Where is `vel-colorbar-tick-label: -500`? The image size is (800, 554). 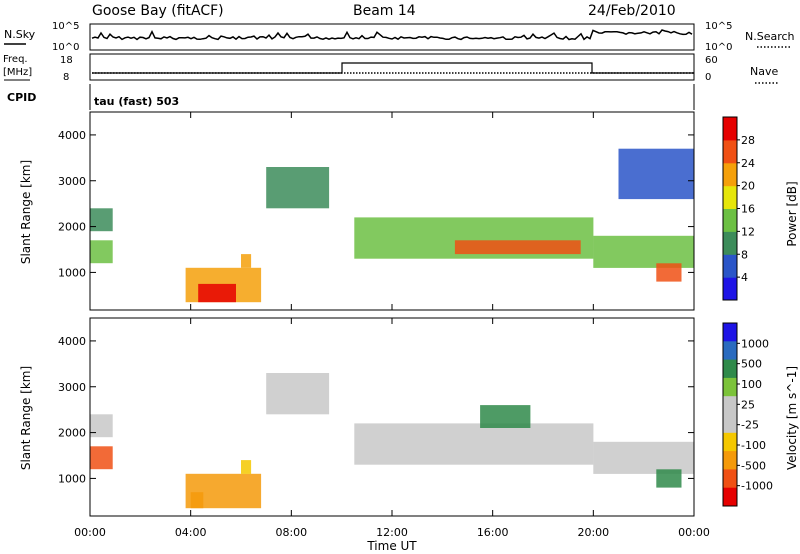 vel-colorbar-tick-label: -500 is located at coordinates (753, 465).